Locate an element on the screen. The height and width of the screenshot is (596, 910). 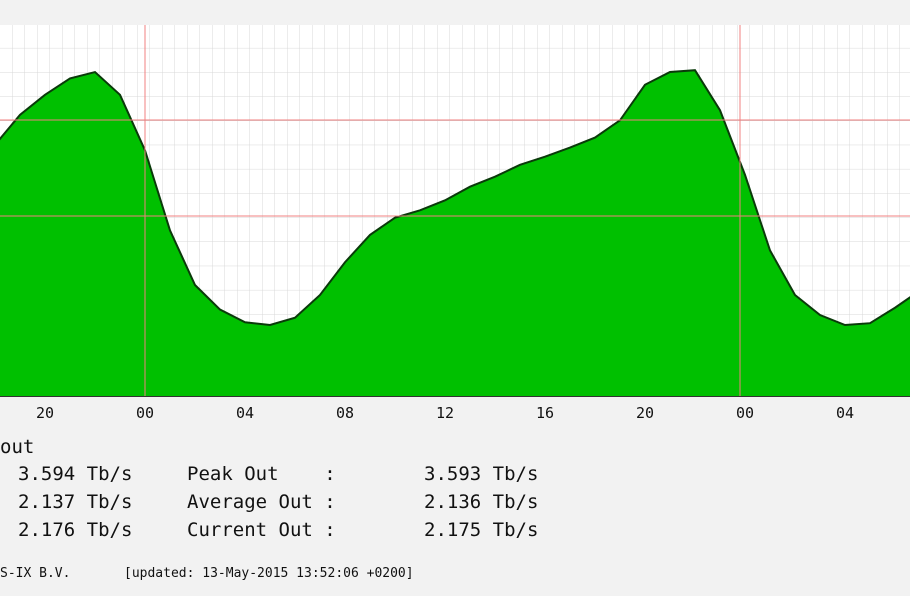
legend-title: out is located at coordinates (17, 447).